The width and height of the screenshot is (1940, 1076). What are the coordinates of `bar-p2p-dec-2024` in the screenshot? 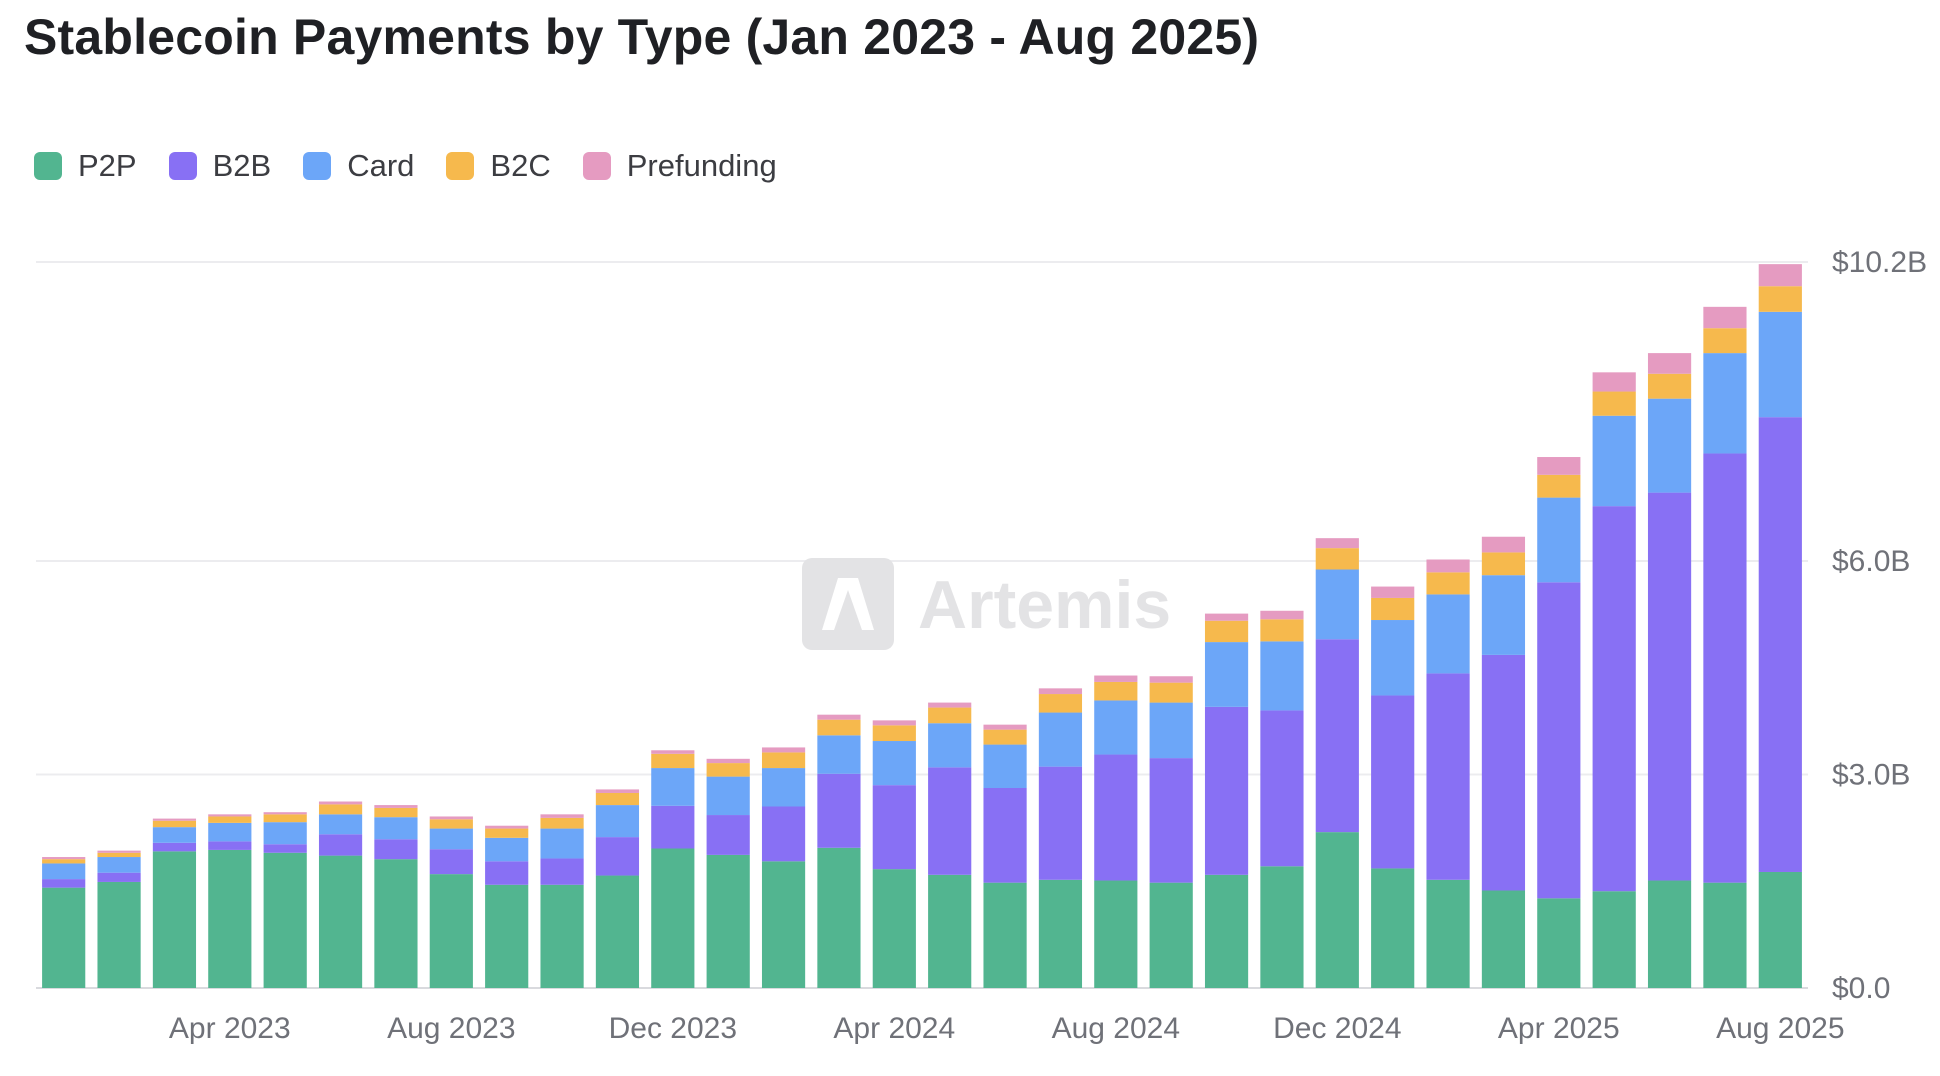 It's located at (1337, 910).